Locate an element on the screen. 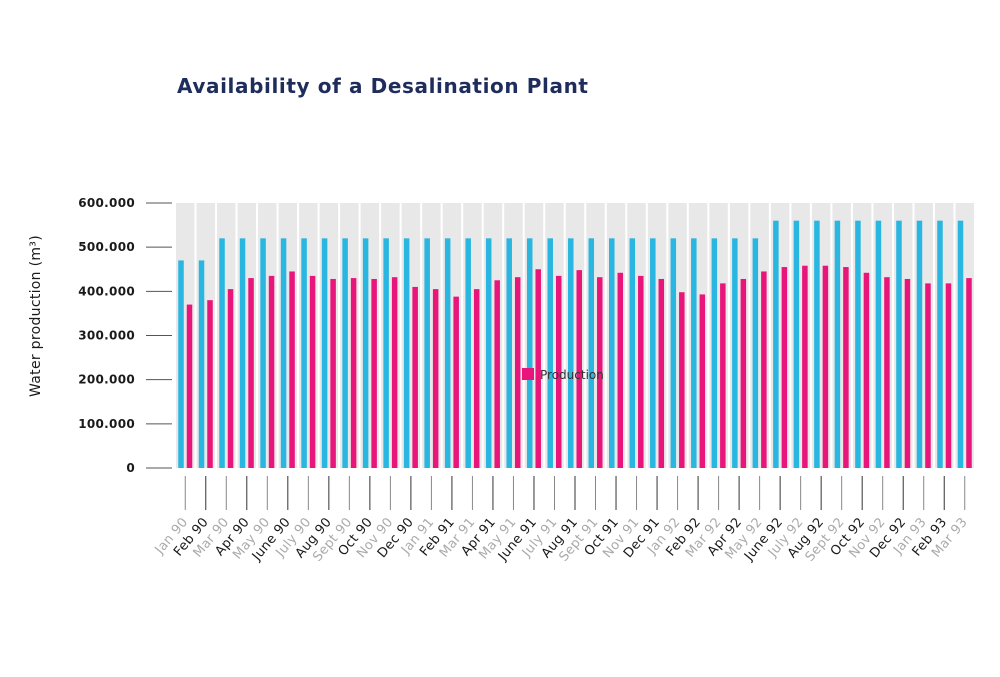  legend-label: Production is located at coordinates (572, 375).